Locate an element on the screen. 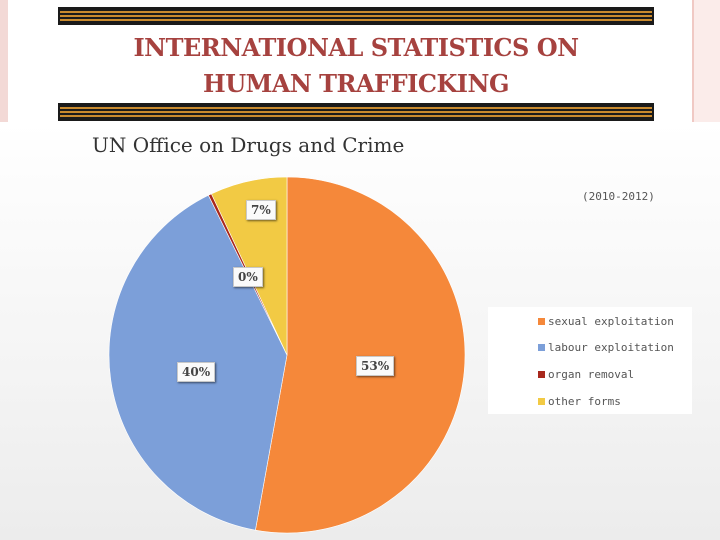  legend-label: sexual exploitation is located at coordinates (611, 321).